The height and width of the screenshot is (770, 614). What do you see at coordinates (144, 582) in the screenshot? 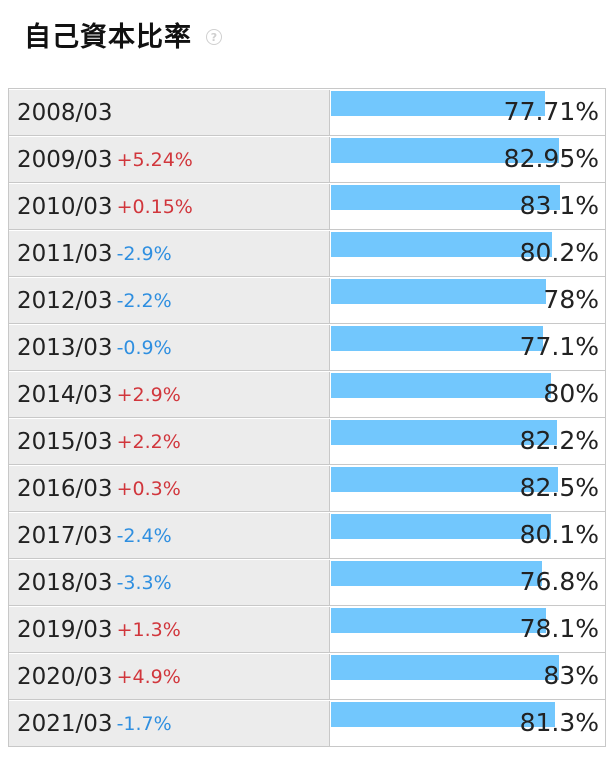
I see `change-label: -3.3%` at bounding box center [144, 582].